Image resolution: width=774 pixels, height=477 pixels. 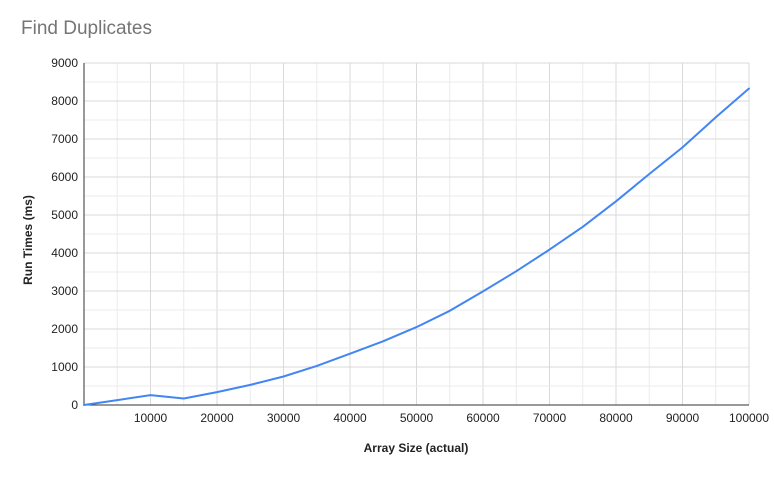 What do you see at coordinates (64, 177) in the screenshot?
I see `y-tick-label: 6000` at bounding box center [64, 177].